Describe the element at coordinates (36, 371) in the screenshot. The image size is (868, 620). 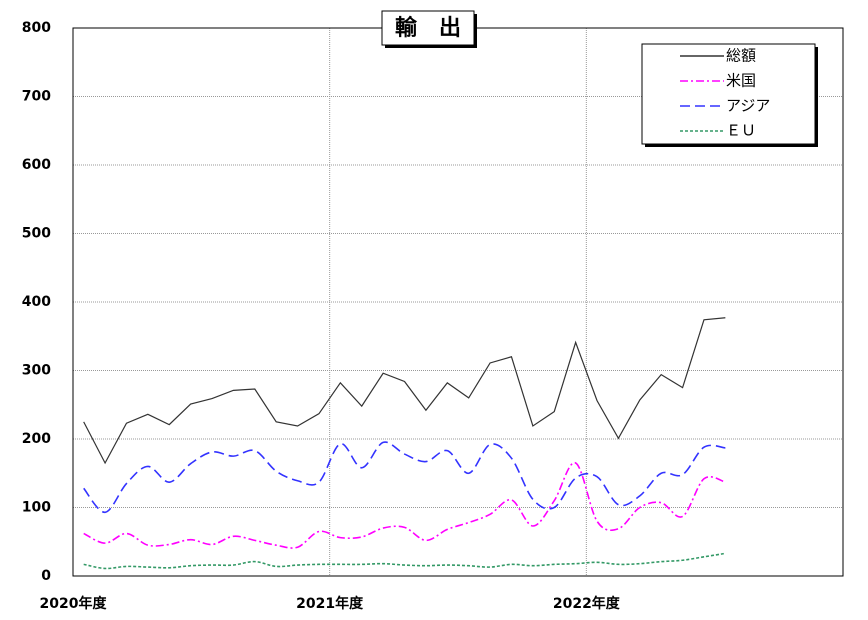
I see `y-tick-label: 300` at that location.